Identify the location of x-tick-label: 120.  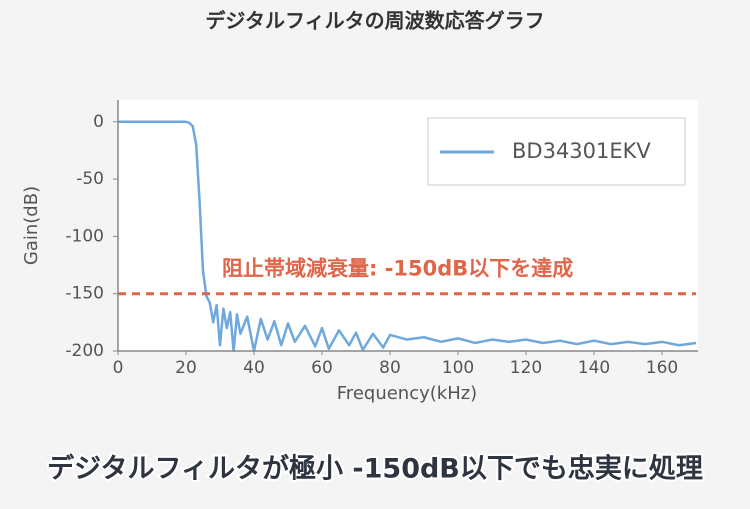
(526, 368).